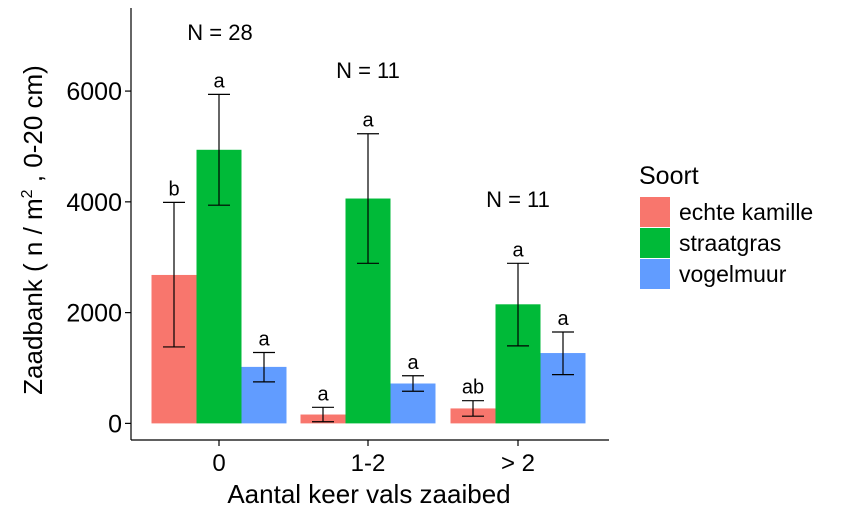 Image resolution: width=851 pixels, height=519 pixels. Describe the element at coordinates (33, 127) in the screenshot. I see `y-axis-title-unit: , 0-20 cm)` at that location.